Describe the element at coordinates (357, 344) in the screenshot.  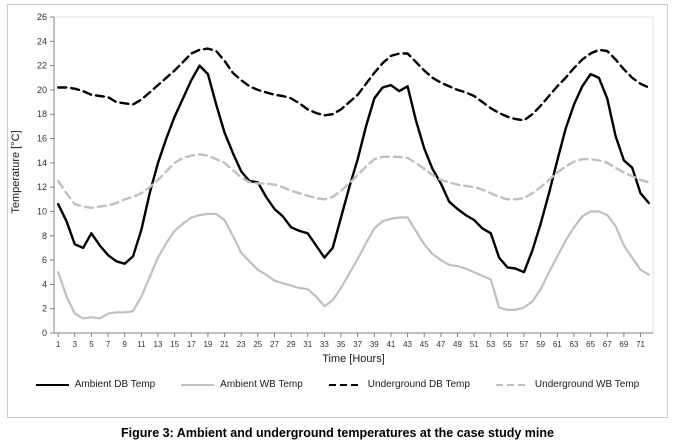
I see `svg-text: 37` at that location.